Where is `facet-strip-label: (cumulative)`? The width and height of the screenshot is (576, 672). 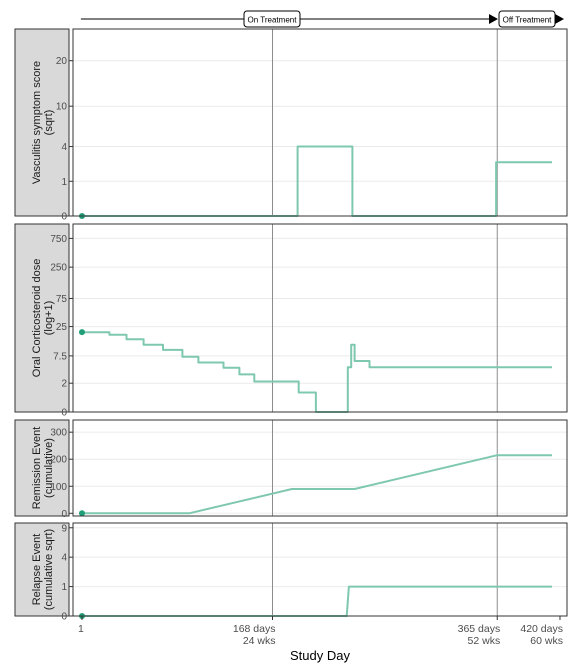
facet-strip-label: (cumulative) is located at coordinates (49, 468).